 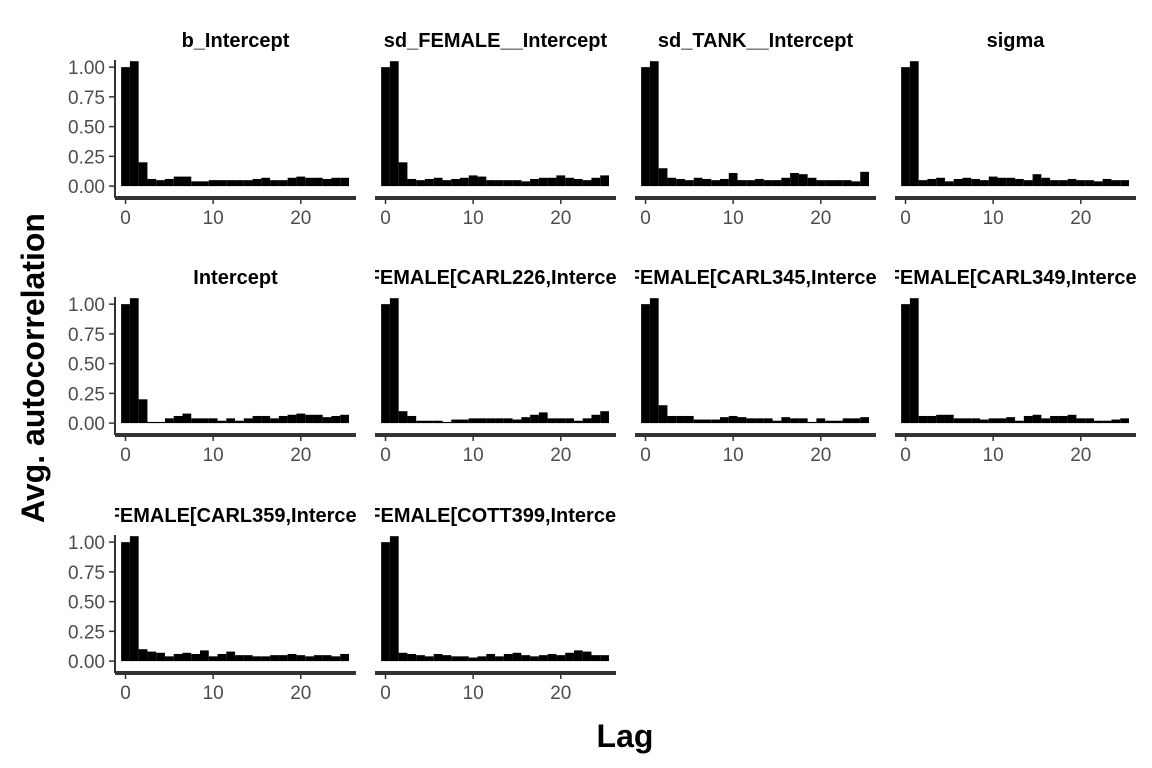 What do you see at coordinates (495, 516) in the screenshot?
I see `panel-title: r_FEMALE[COTT399,Intercept]` at bounding box center [495, 516].